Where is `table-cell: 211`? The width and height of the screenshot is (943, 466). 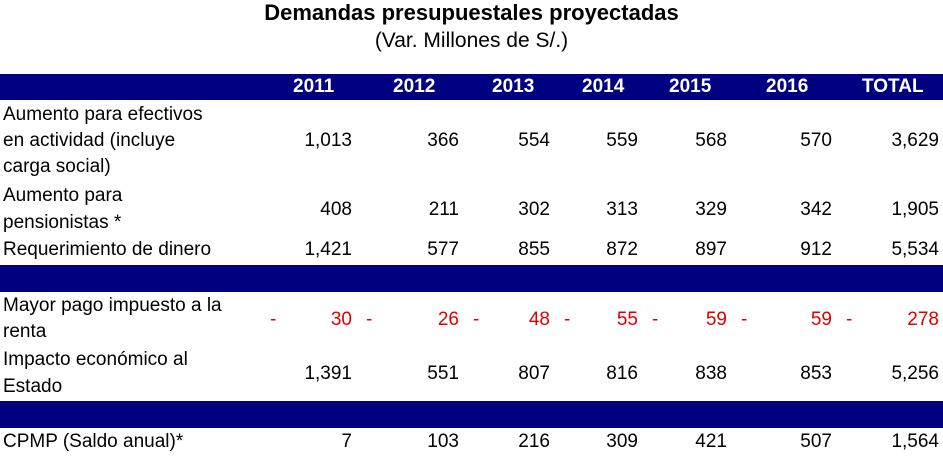 table-cell: 211 is located at coordinates (443, 209).